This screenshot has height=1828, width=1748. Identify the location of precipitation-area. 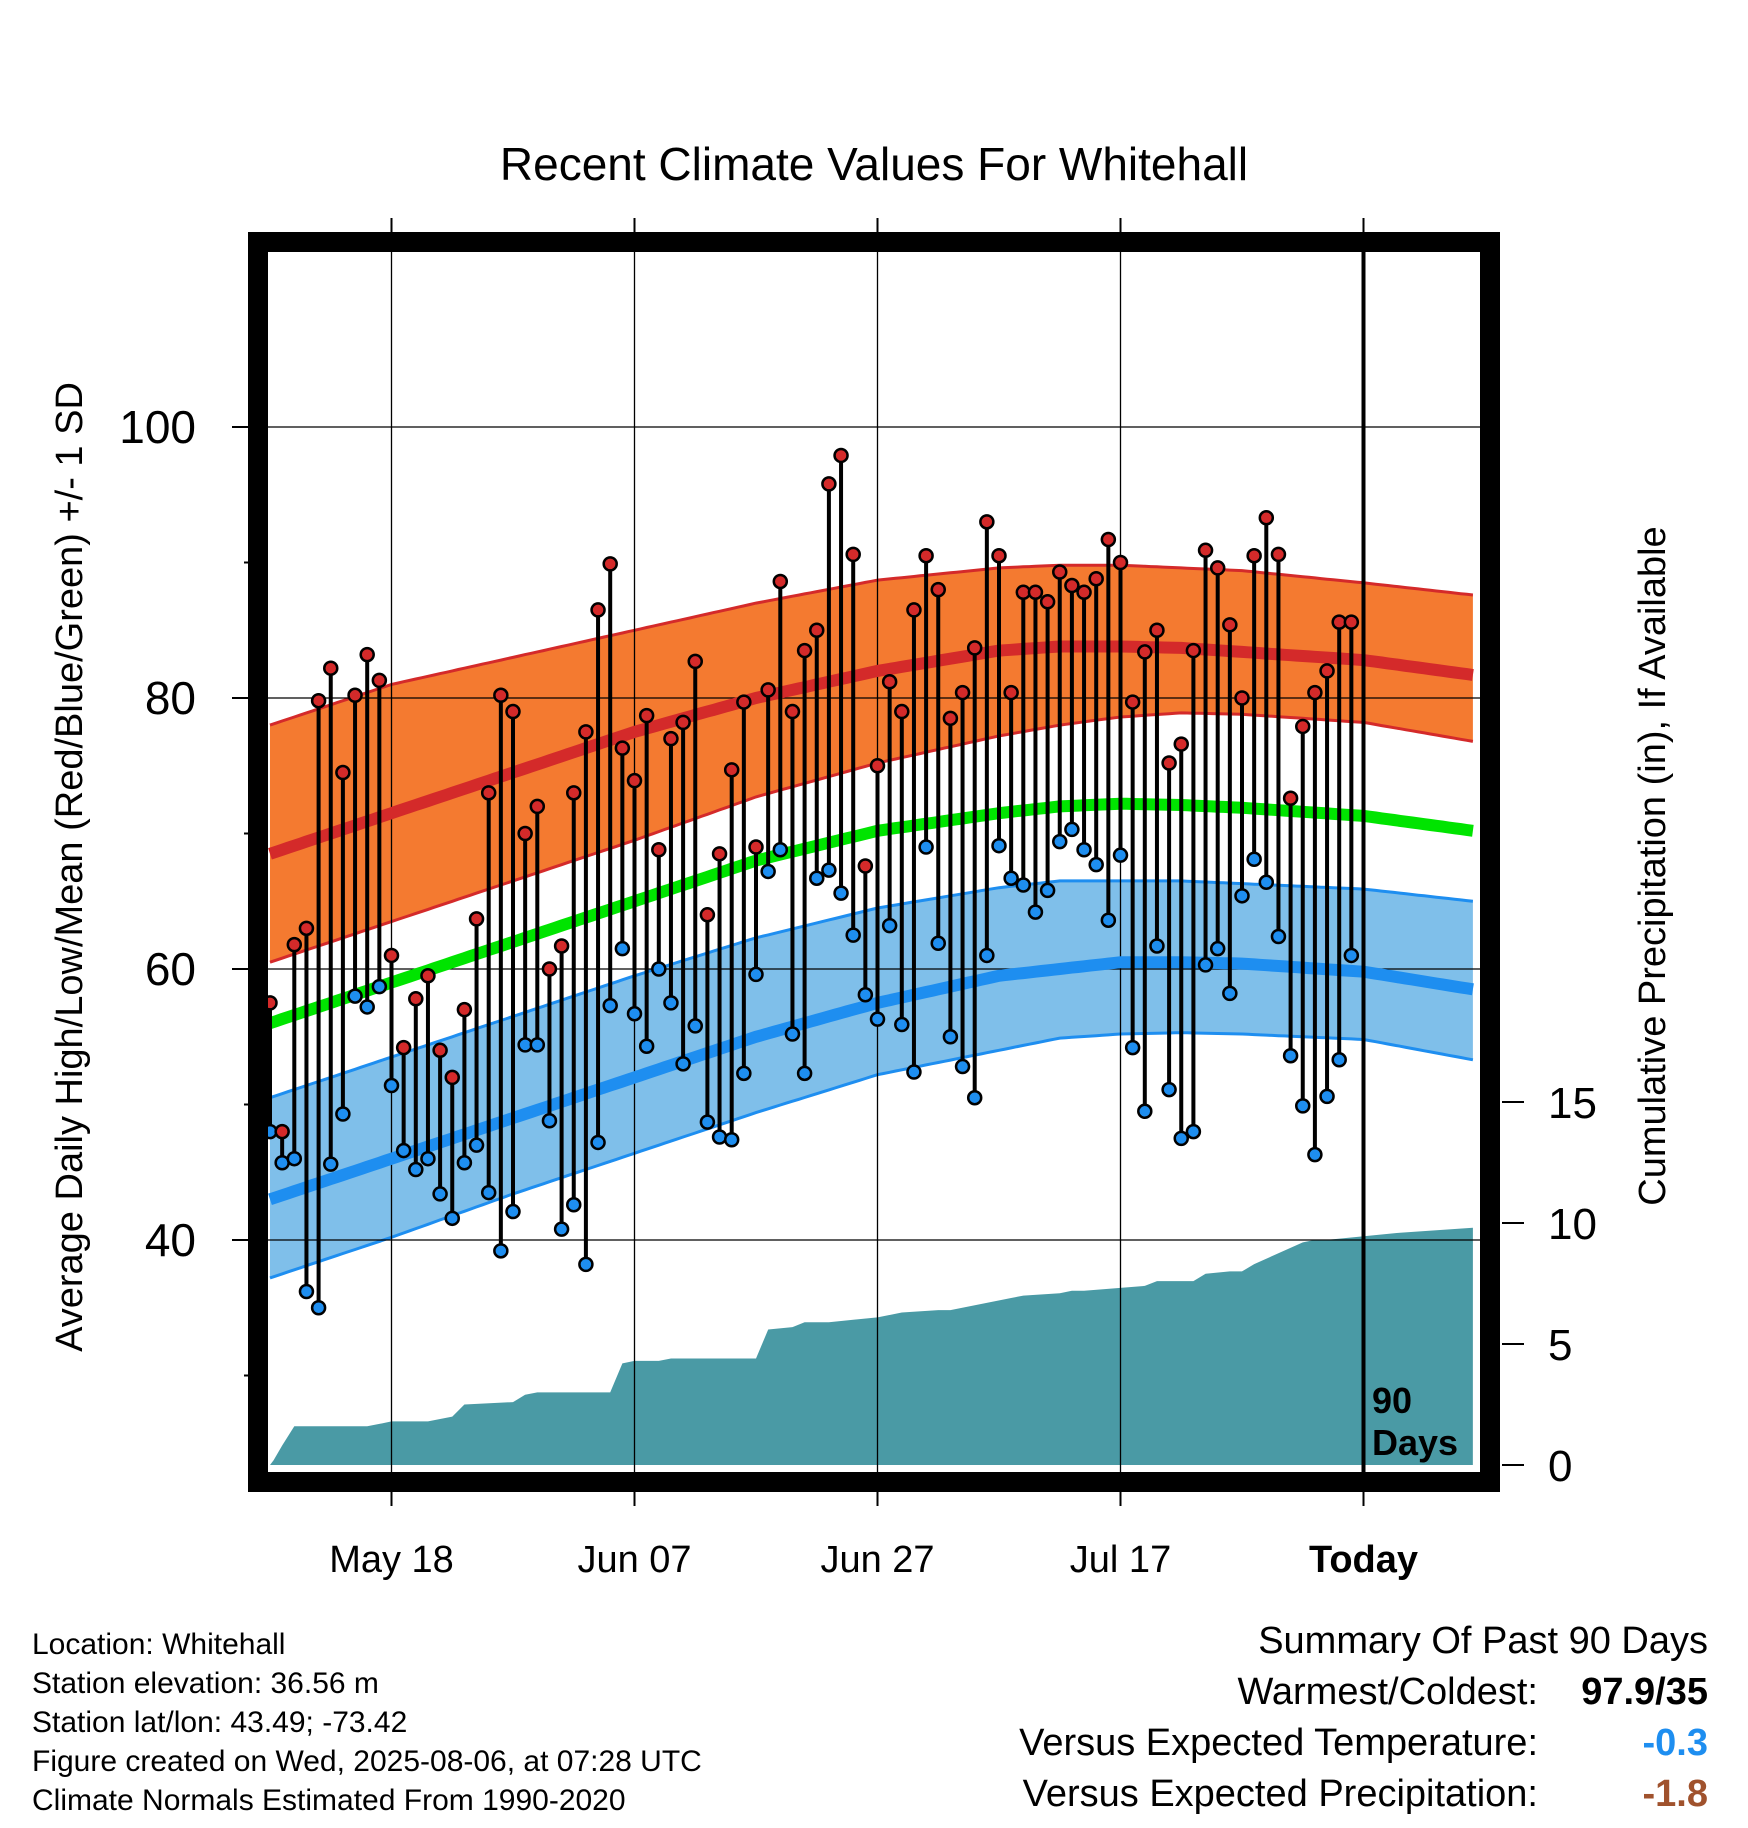
(871, 1346).